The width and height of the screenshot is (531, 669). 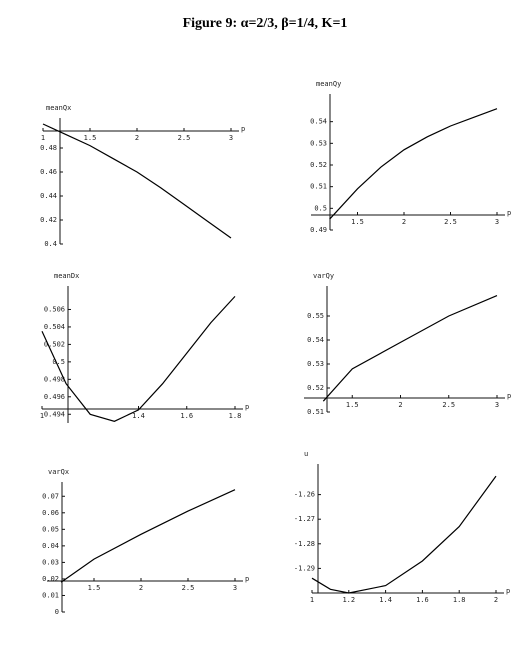 What do you see at coordinates (304, 568) in the screenshot?
I see `y-tick-label: -1.29` at bounding box center [304, 568].